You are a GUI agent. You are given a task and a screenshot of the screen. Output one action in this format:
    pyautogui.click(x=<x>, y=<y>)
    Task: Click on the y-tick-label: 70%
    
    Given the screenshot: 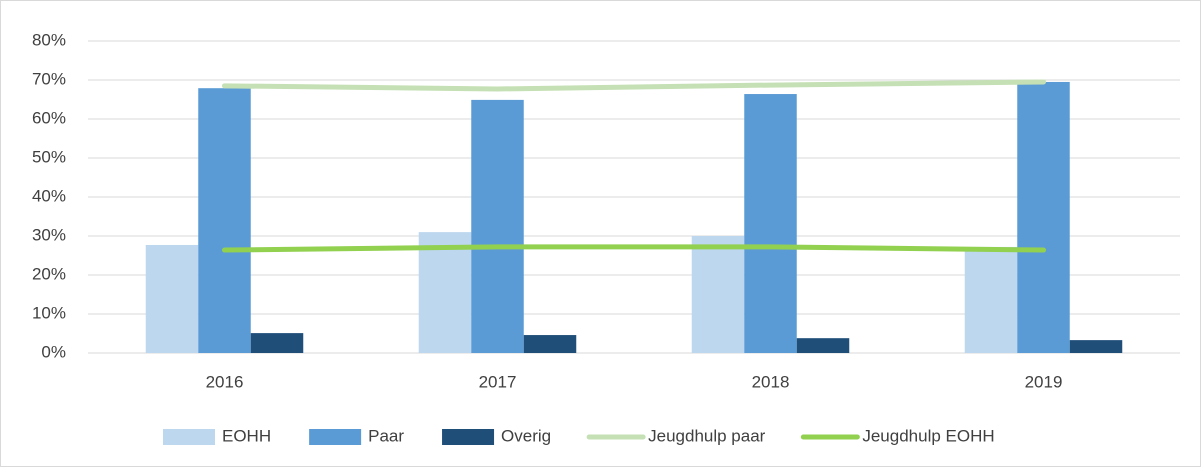 What is the action you would take?
    pyautogui.click(x=49, y=78)
    